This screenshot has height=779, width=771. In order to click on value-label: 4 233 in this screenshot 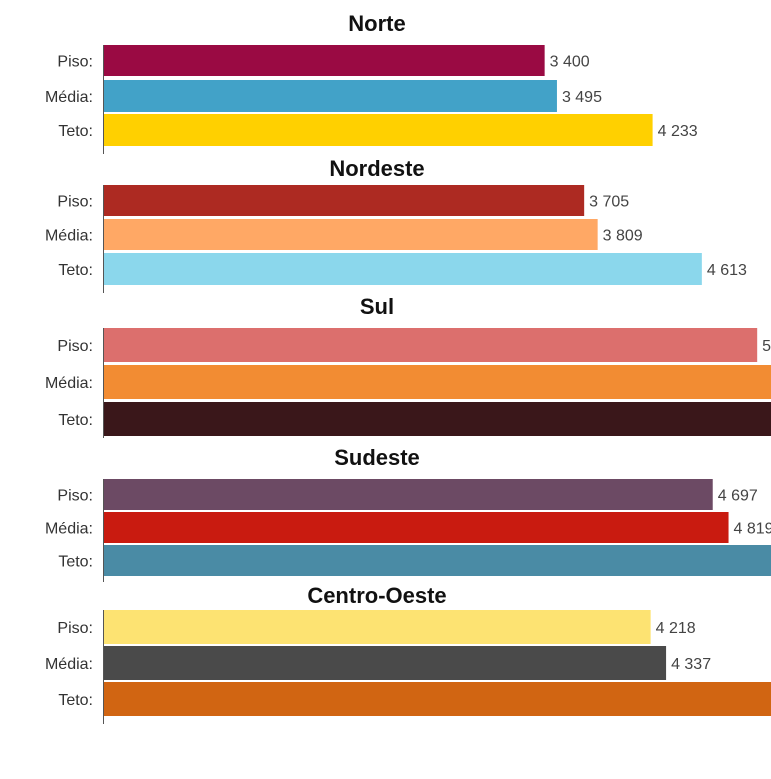, I will do `click(678, 131)`.